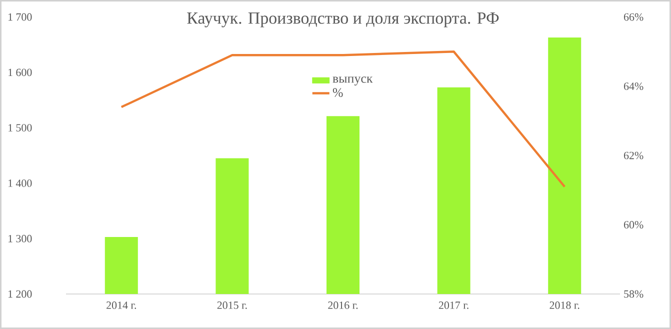  Describe the element at coordinates (634, 156) in the screenshot. I see `y2-tick-label: 62%` at that location.